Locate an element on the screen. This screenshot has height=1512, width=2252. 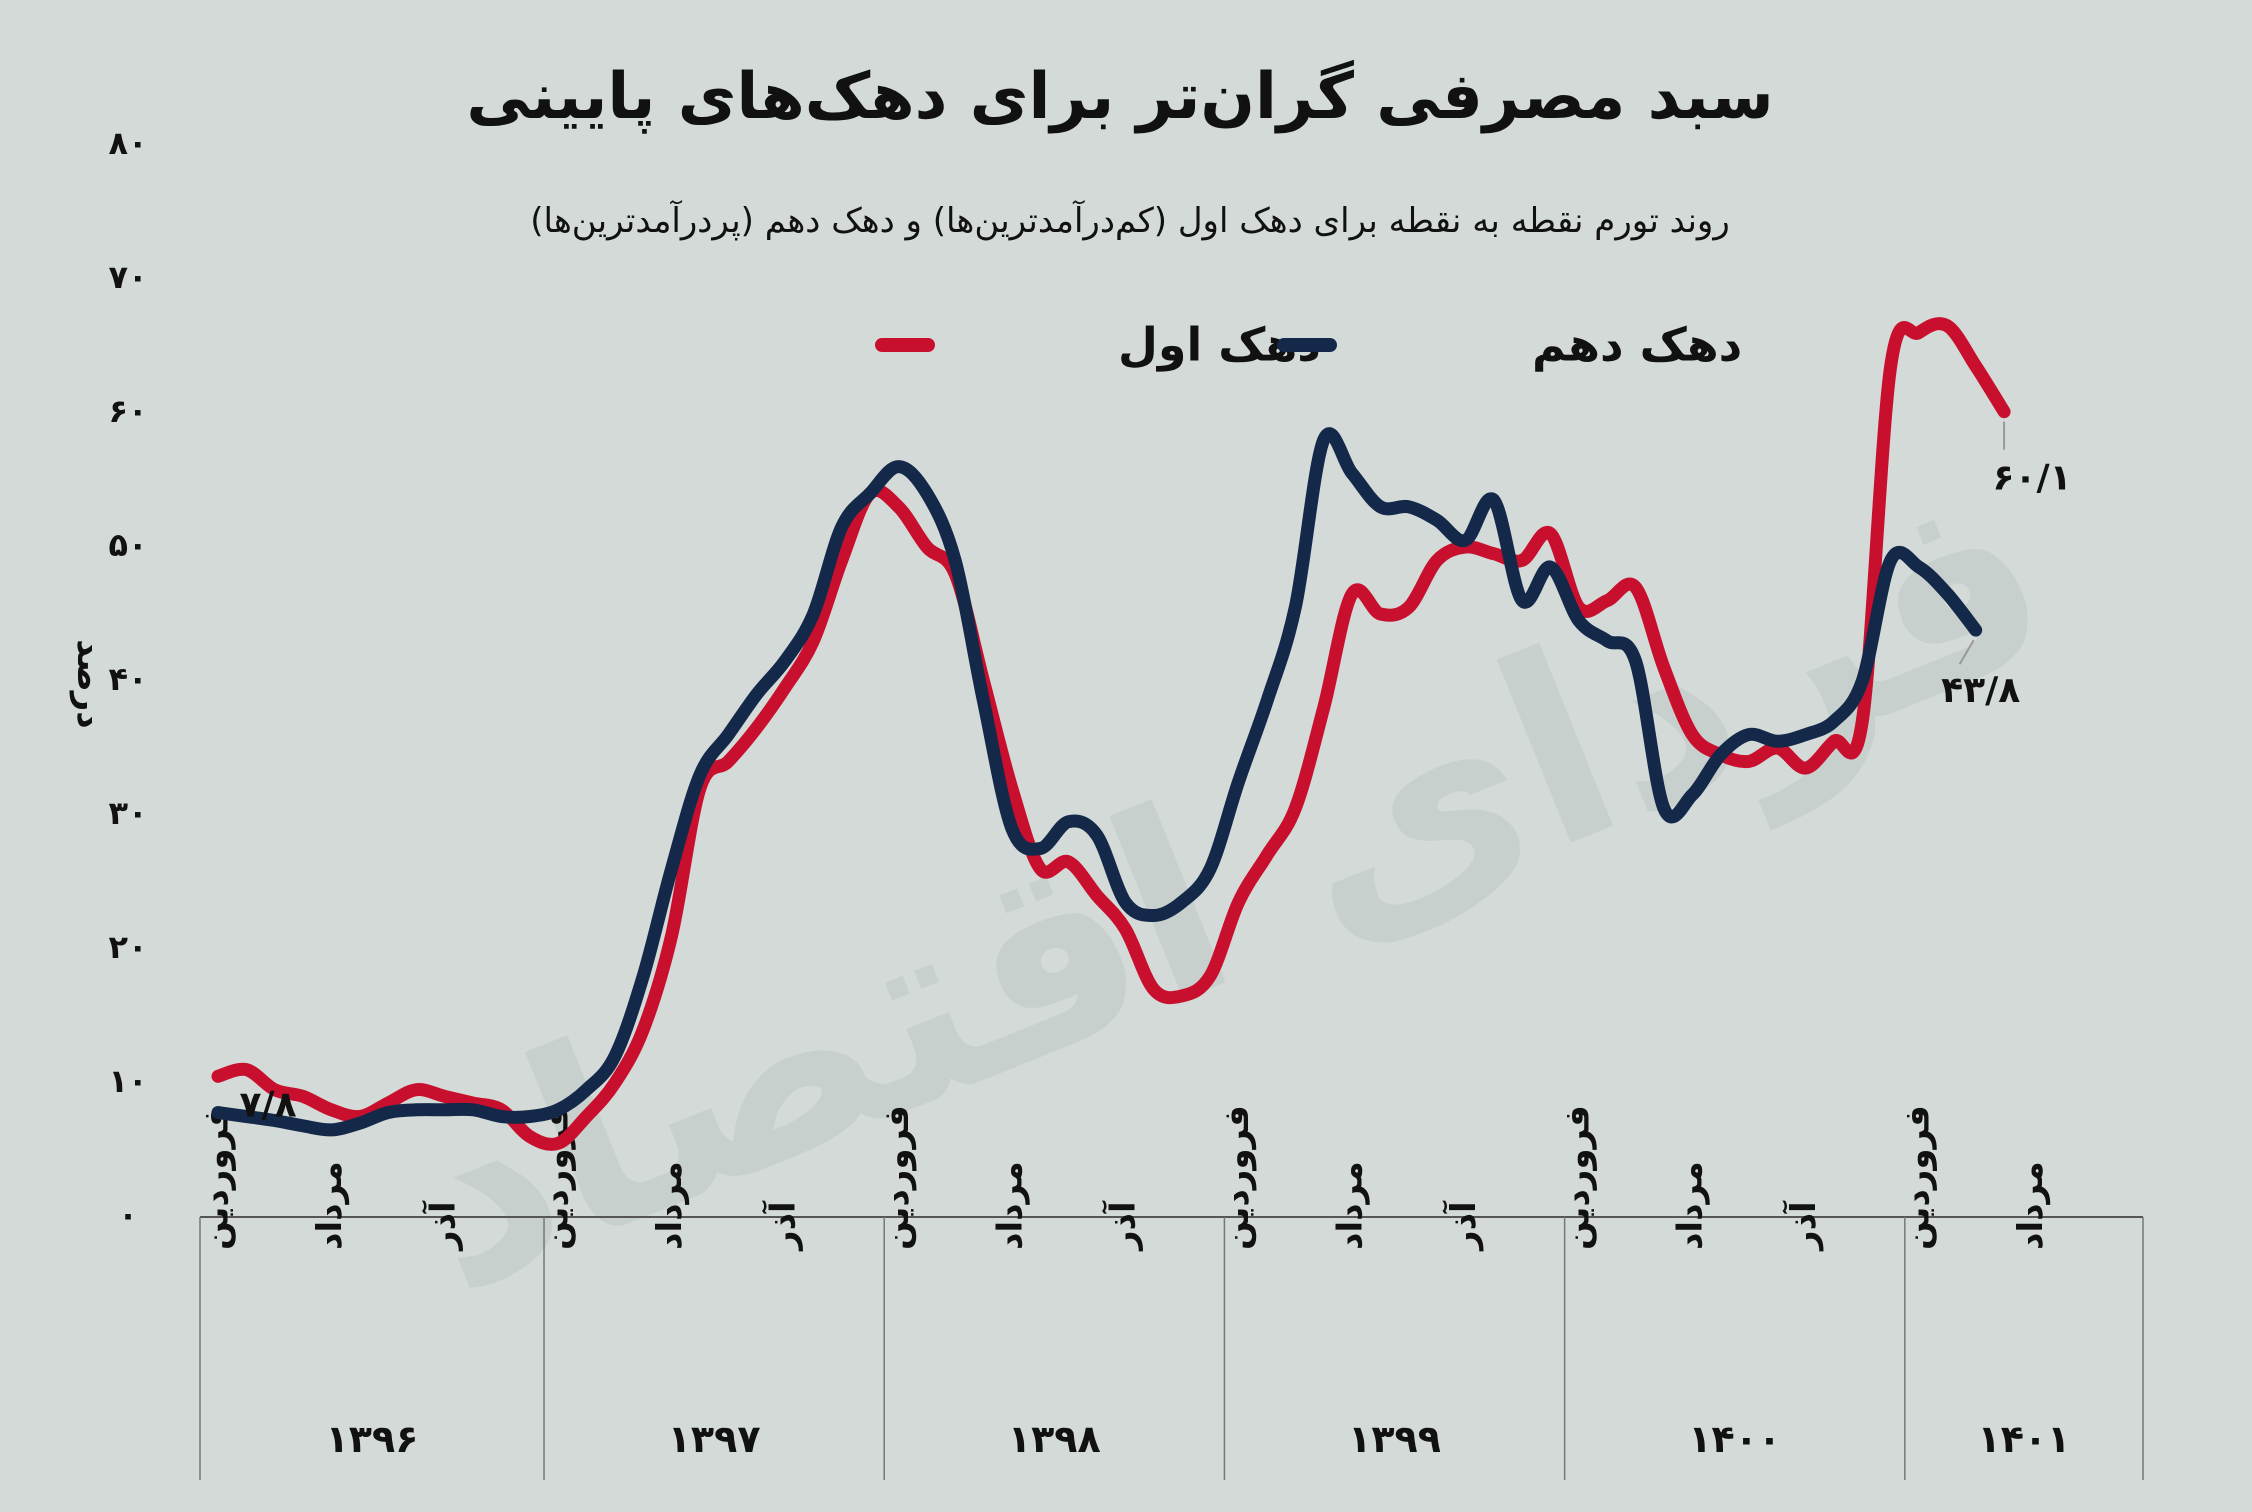
year-label: ۱۴۰۰ is located at coordinates (1734, 1439).